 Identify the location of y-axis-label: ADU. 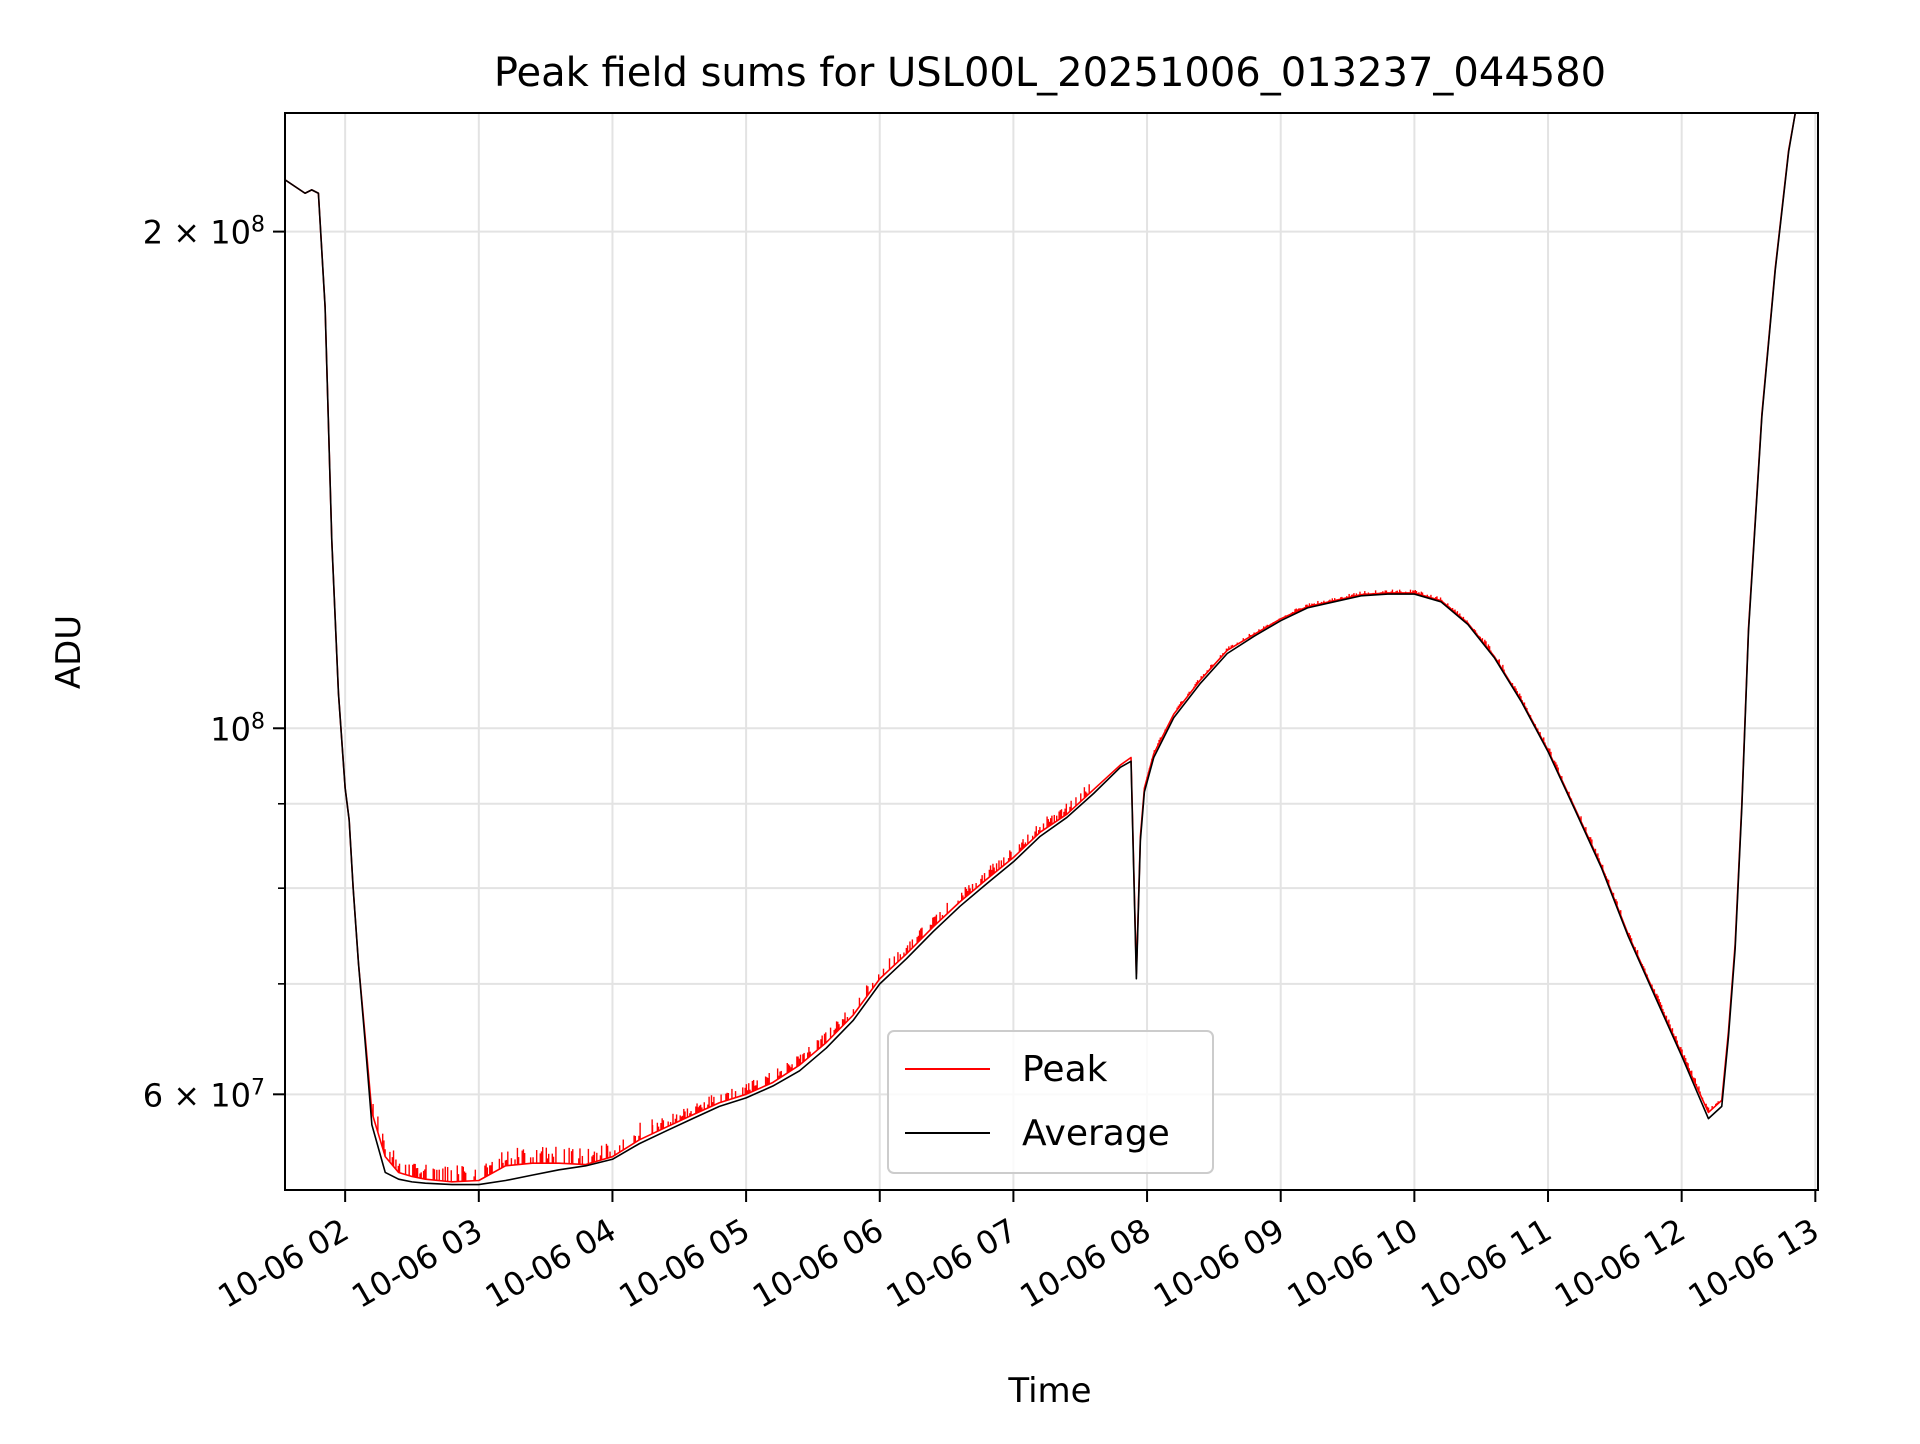
(69, 652).